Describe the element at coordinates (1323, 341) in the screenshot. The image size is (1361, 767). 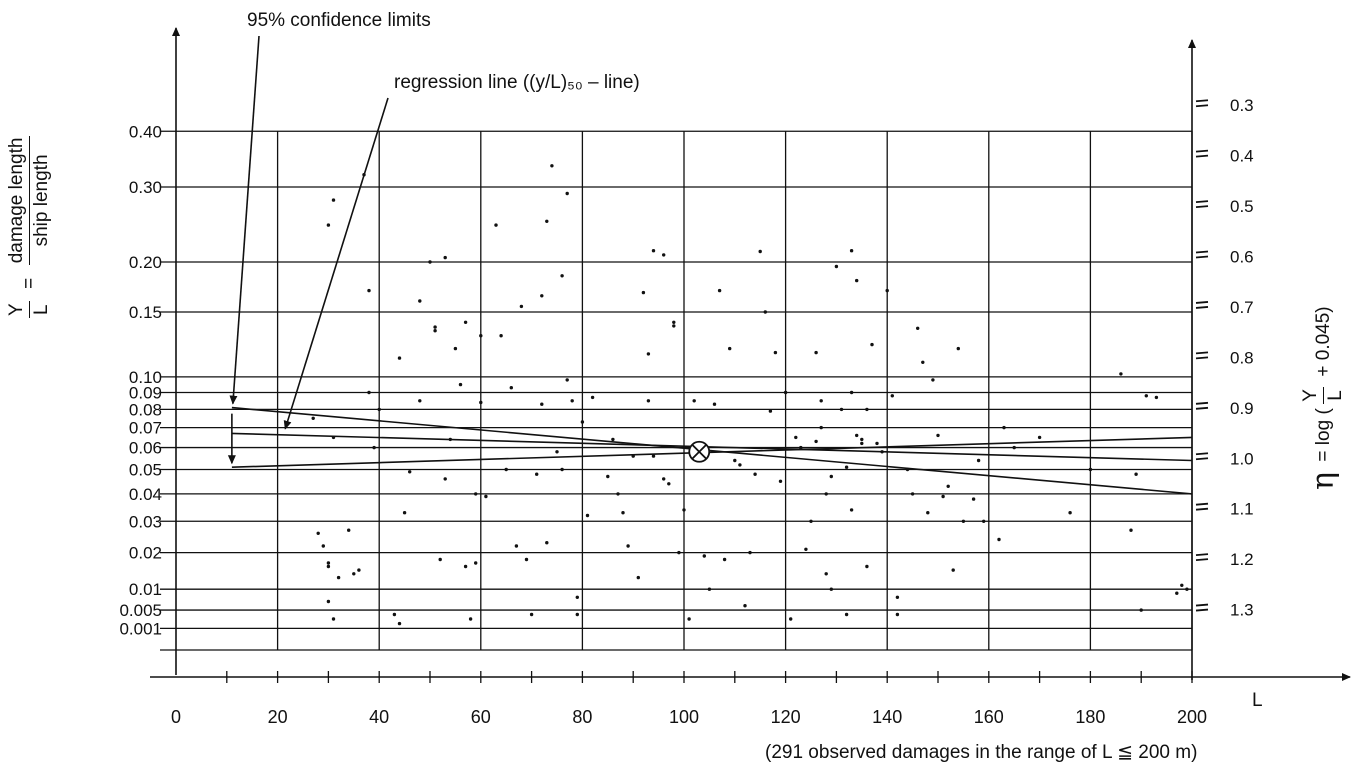
I see `eta-text-post: + 0.045)` at that location.